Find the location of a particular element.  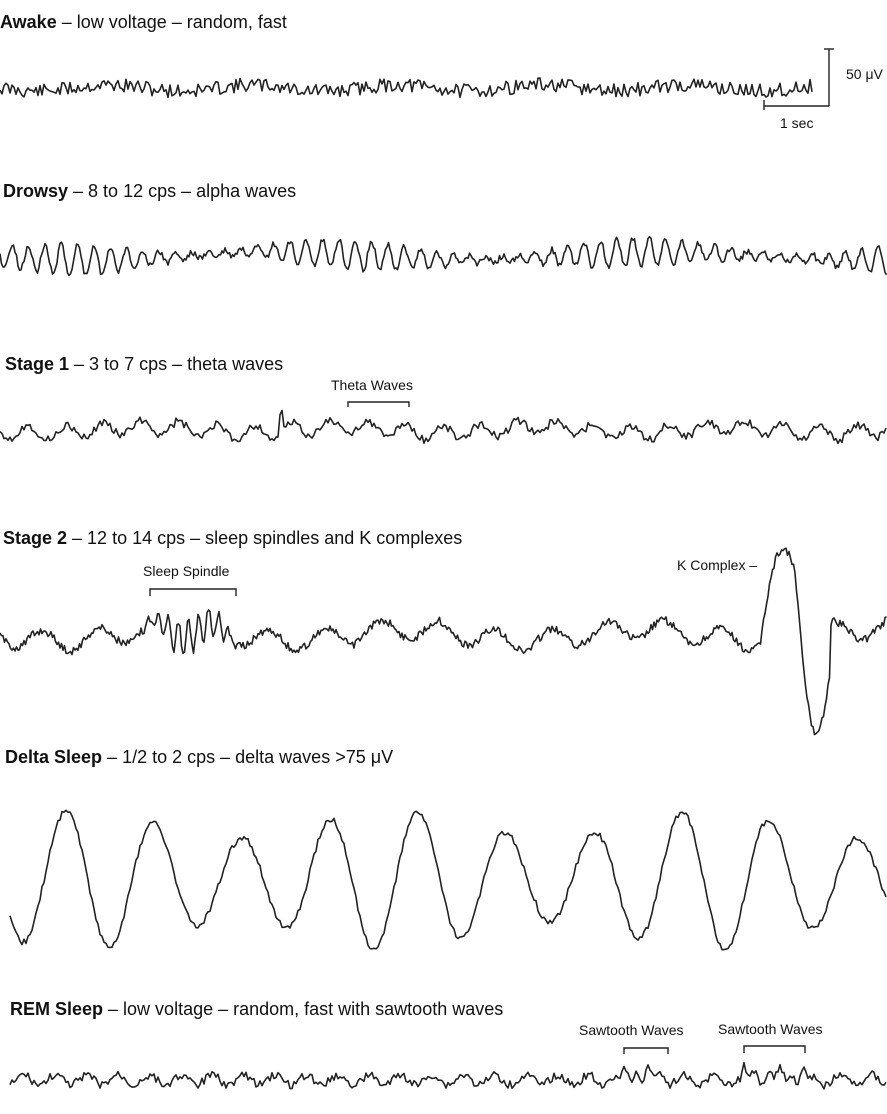

awake-eeg-trace is located at coordinates (406, 88).